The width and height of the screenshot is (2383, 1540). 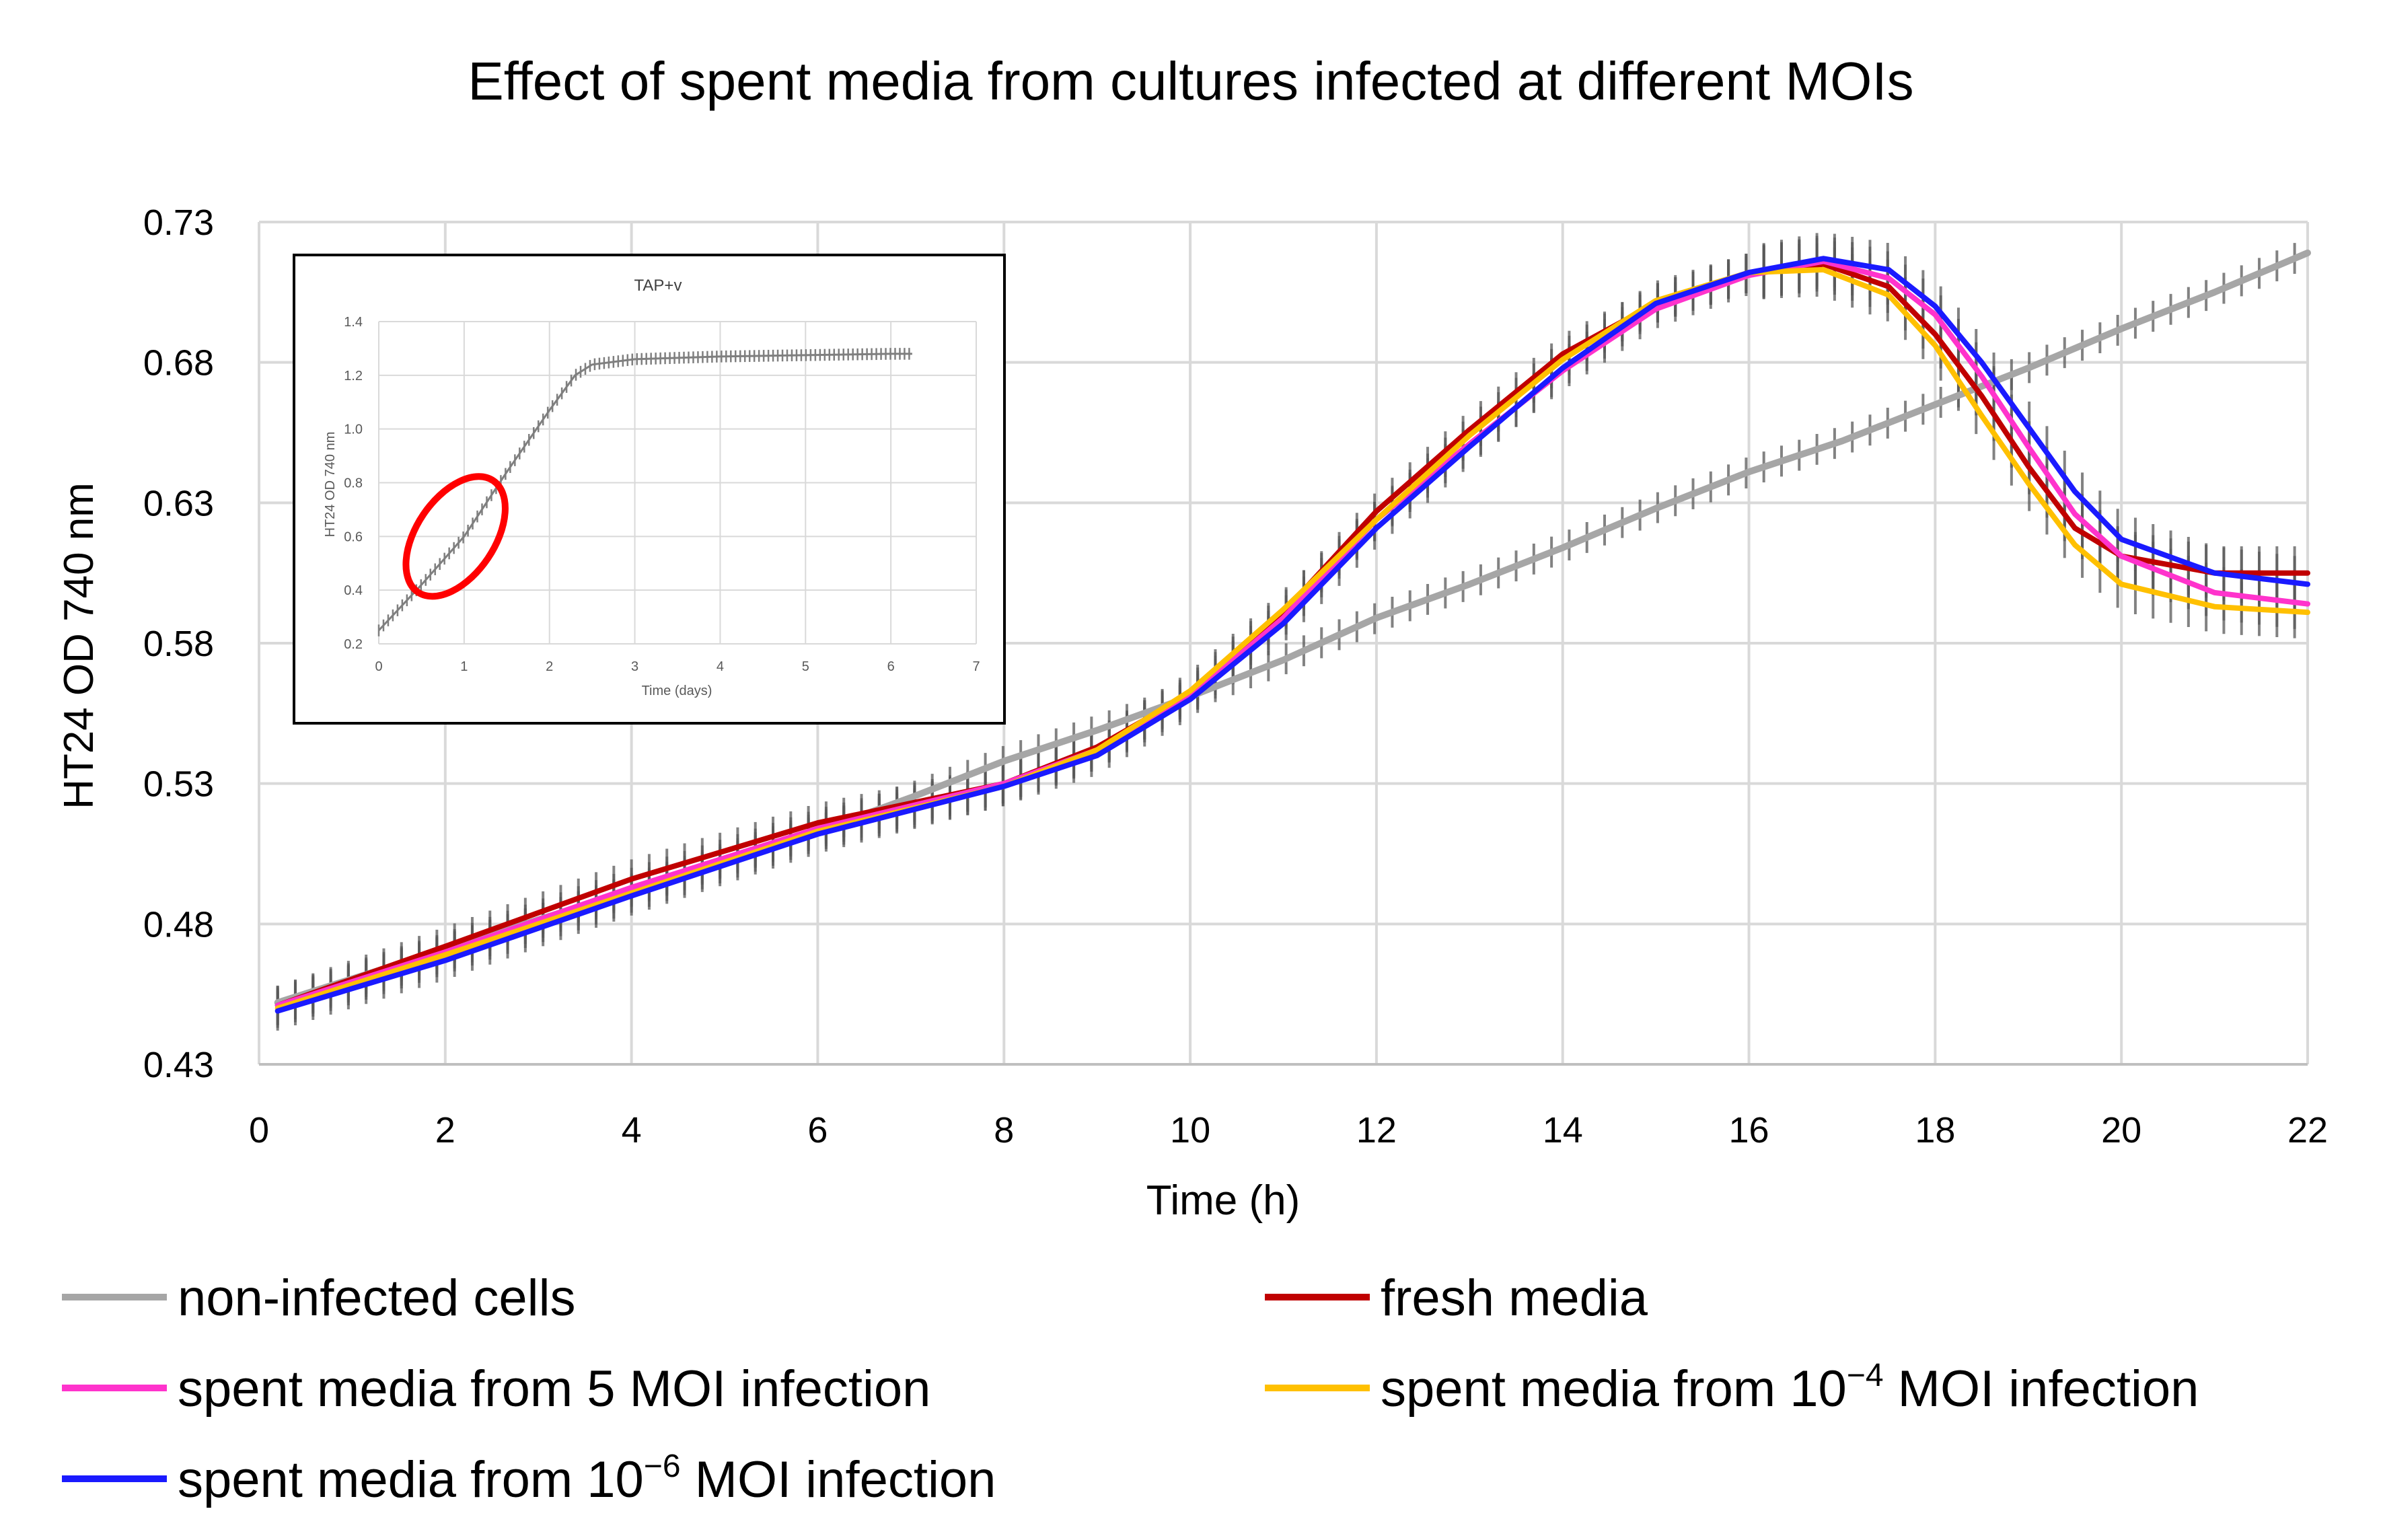 What do you see at coordinates (549, 666) in the screenshot?
I see `inset-x-tick-label: 2` at bounding box center [549, 666].